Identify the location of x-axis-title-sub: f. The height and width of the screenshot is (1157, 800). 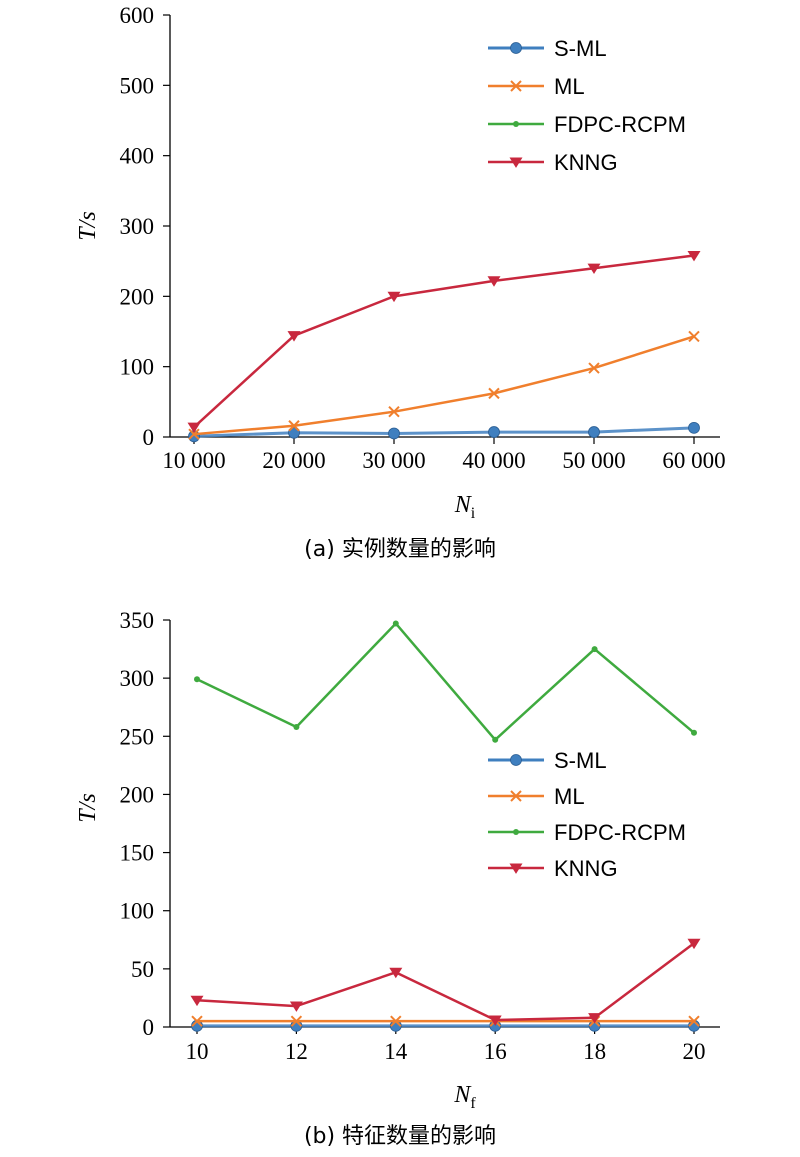
(473, 1103).